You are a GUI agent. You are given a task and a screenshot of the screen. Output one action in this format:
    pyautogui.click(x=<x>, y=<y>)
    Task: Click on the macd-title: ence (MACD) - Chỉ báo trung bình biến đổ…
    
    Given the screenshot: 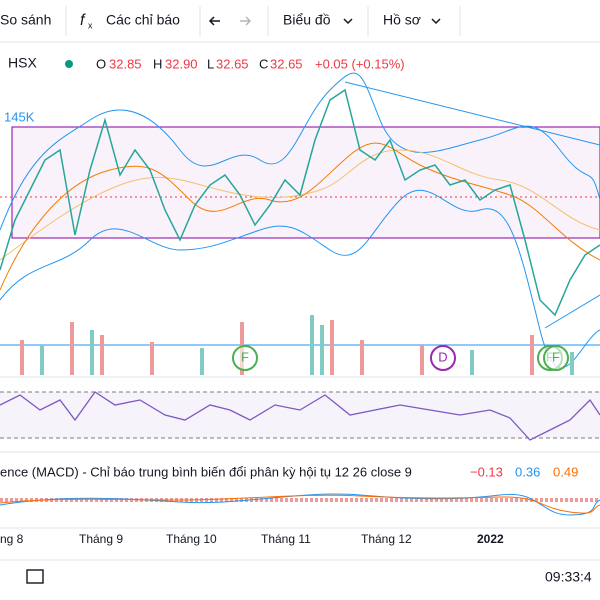 What is the action you would take?
    pyautogui.click(x=206, y=471)
    